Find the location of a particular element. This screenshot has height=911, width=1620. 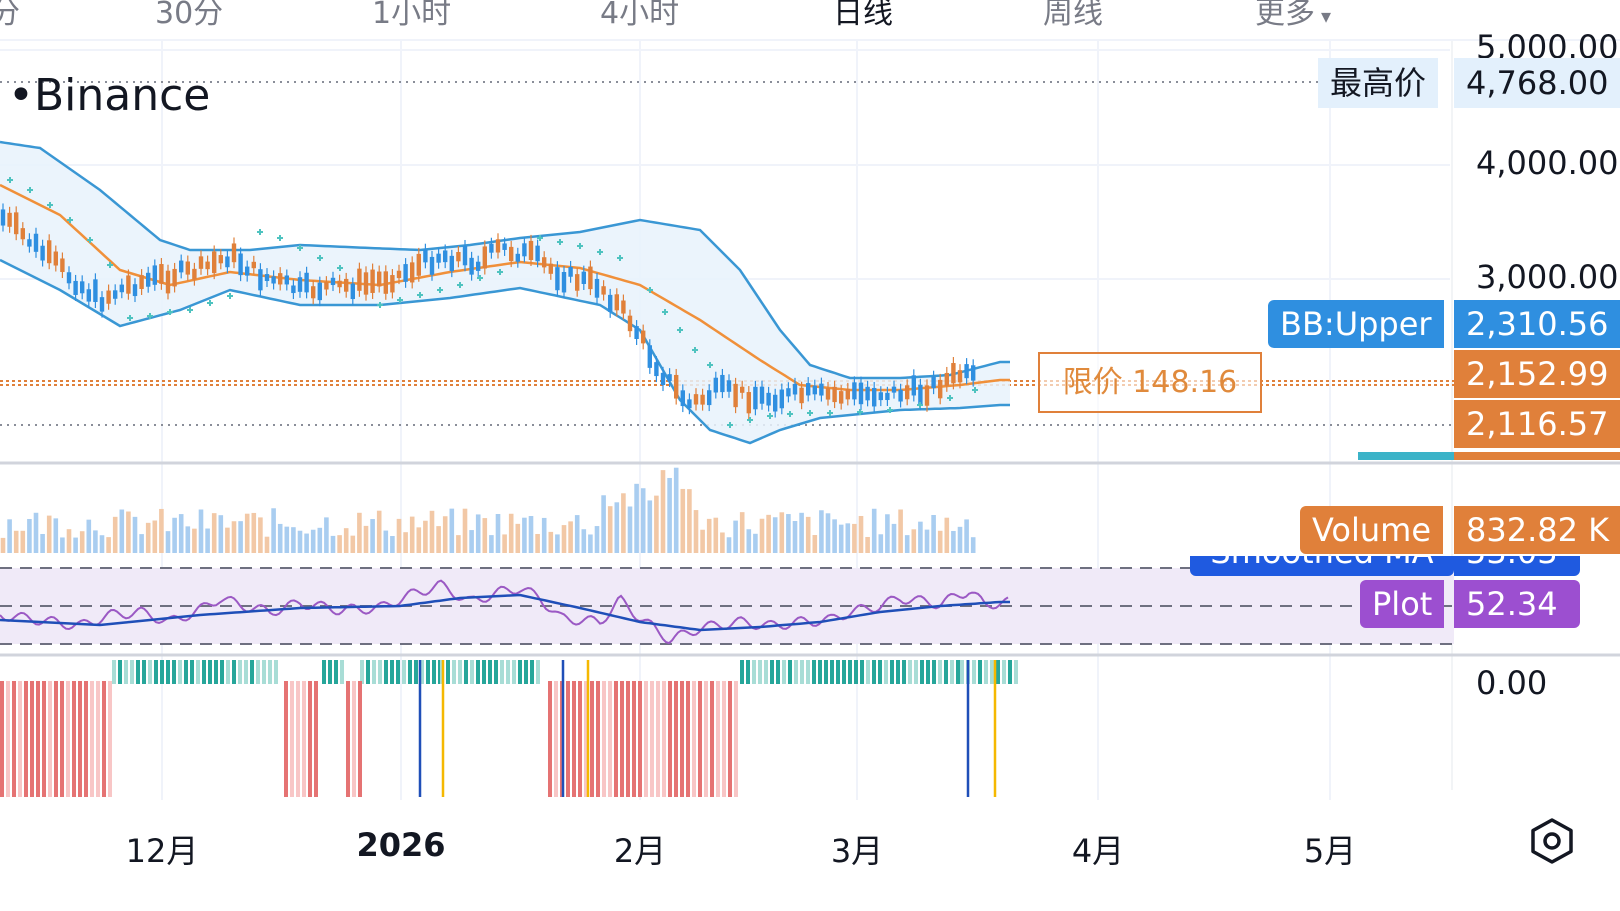

price-tick-3000: 3,000.00 is located at coordinates (1547, 277).